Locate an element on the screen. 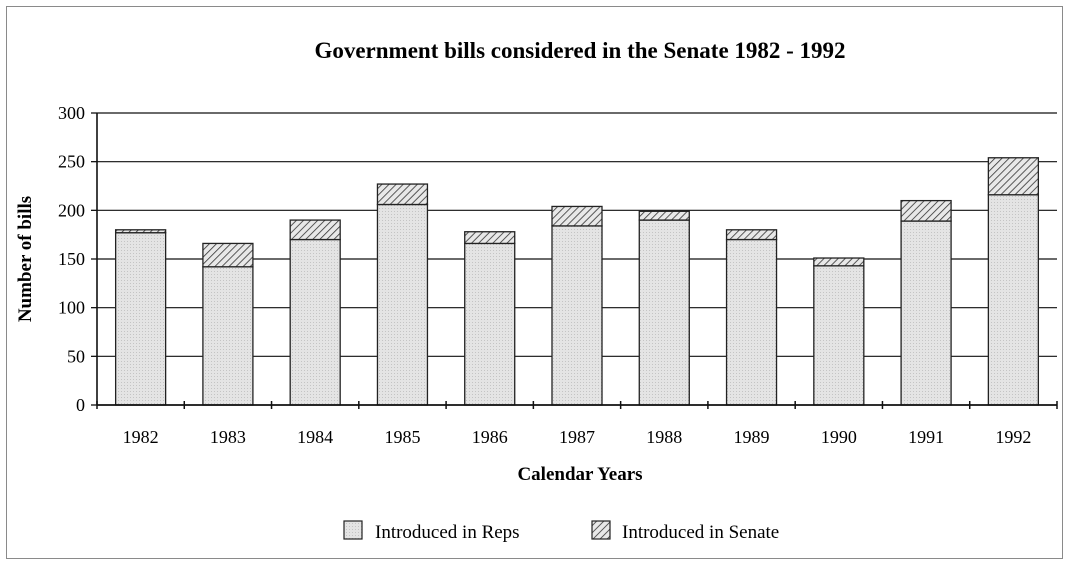 The width and height of the screenshot is (1071, 567). bar-senate-1991 is located at coordinates (926, 210).